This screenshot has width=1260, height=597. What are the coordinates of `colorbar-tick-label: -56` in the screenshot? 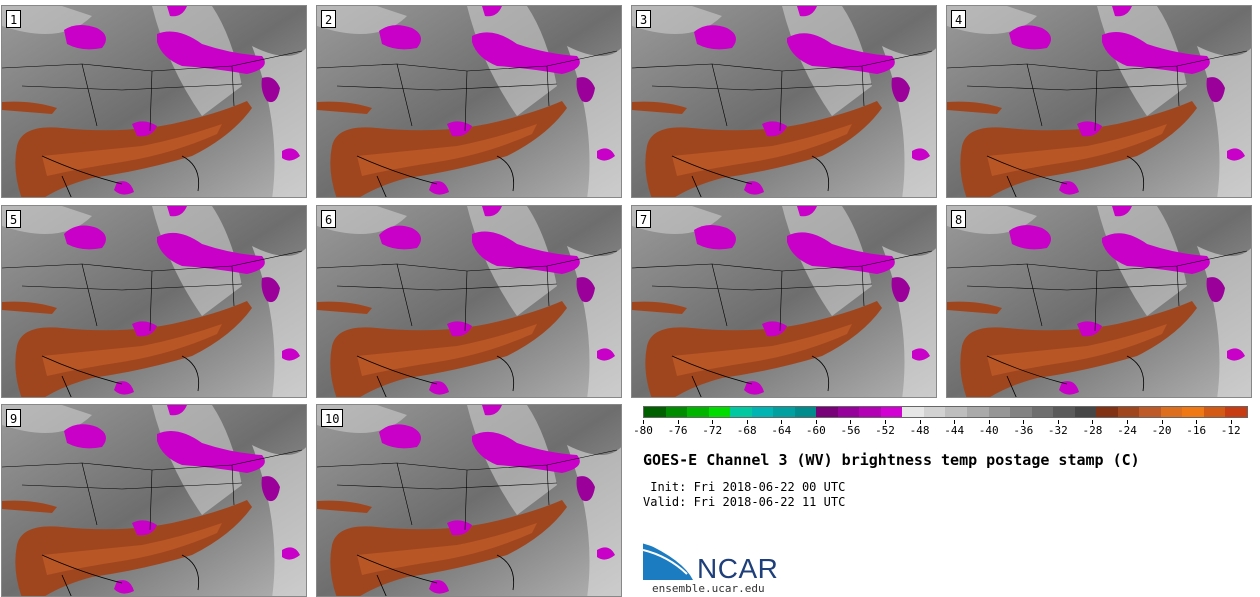 It's located at (850, 430).